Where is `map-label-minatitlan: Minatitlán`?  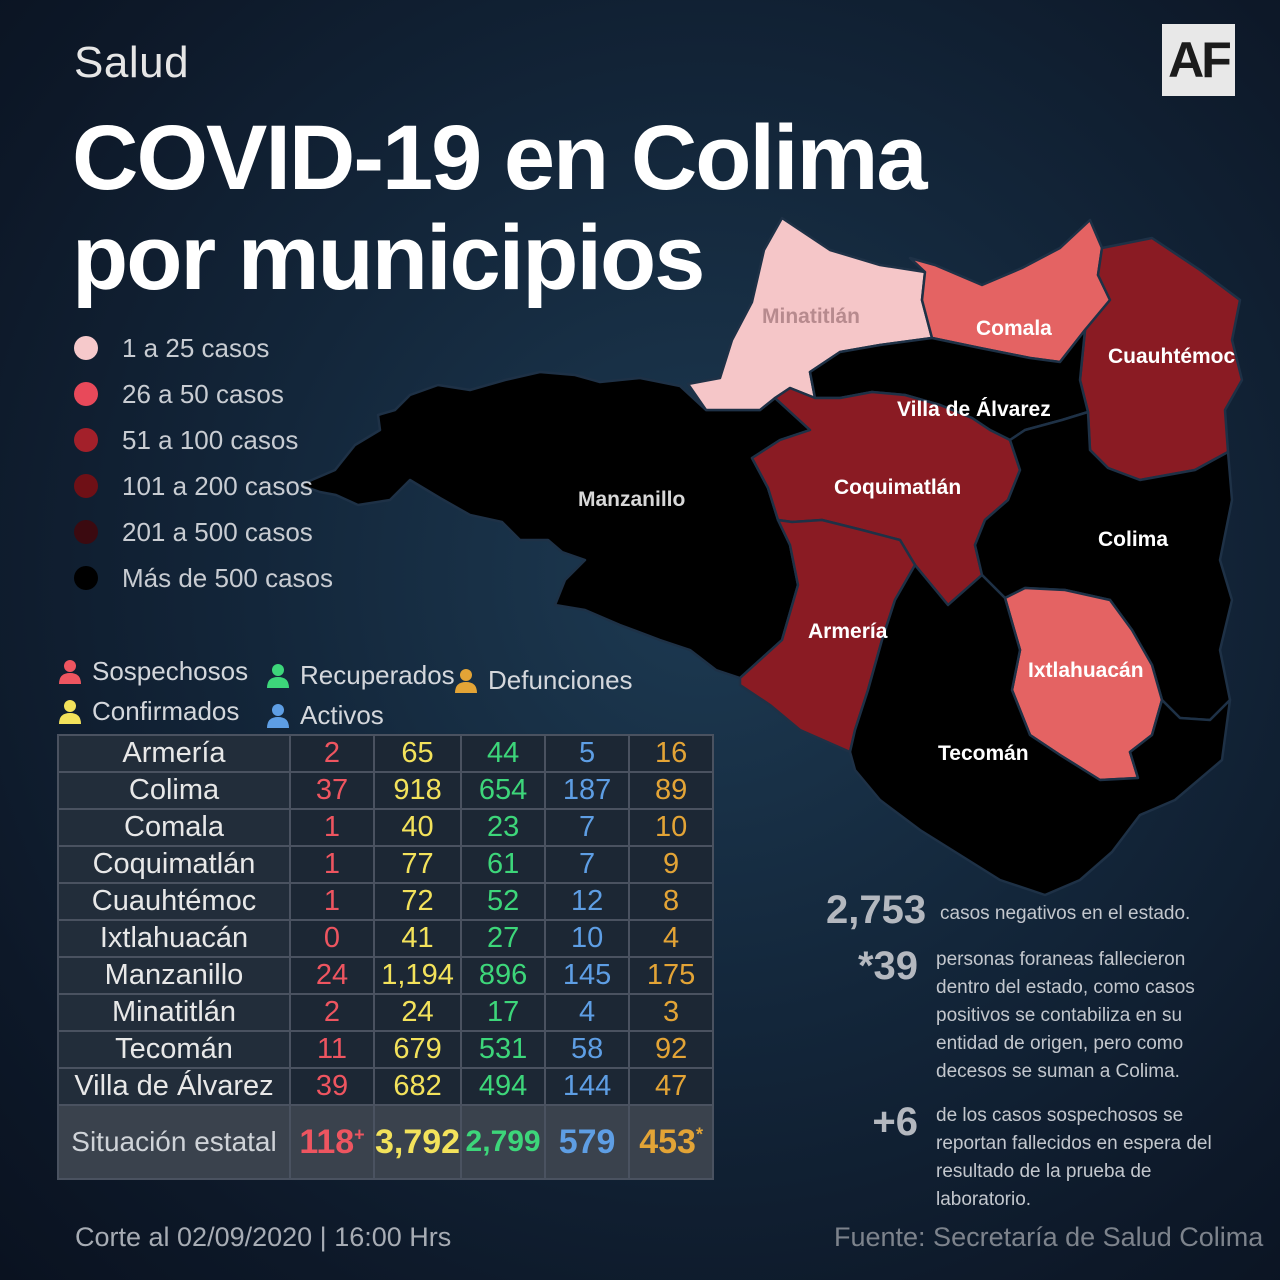
map-label-minatitlan: Minatitlán is located at coordinates (811, 316).